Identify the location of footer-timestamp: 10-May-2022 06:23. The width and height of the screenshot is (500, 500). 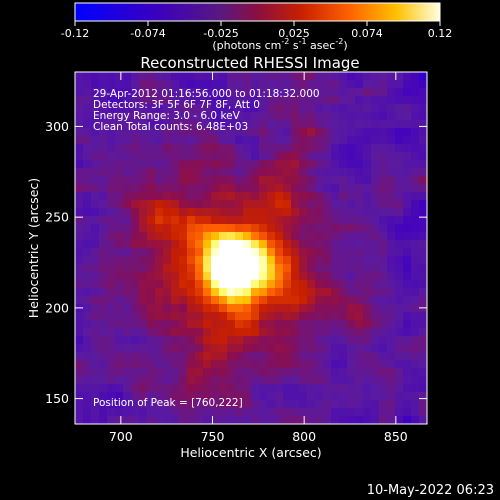
(430, 490).